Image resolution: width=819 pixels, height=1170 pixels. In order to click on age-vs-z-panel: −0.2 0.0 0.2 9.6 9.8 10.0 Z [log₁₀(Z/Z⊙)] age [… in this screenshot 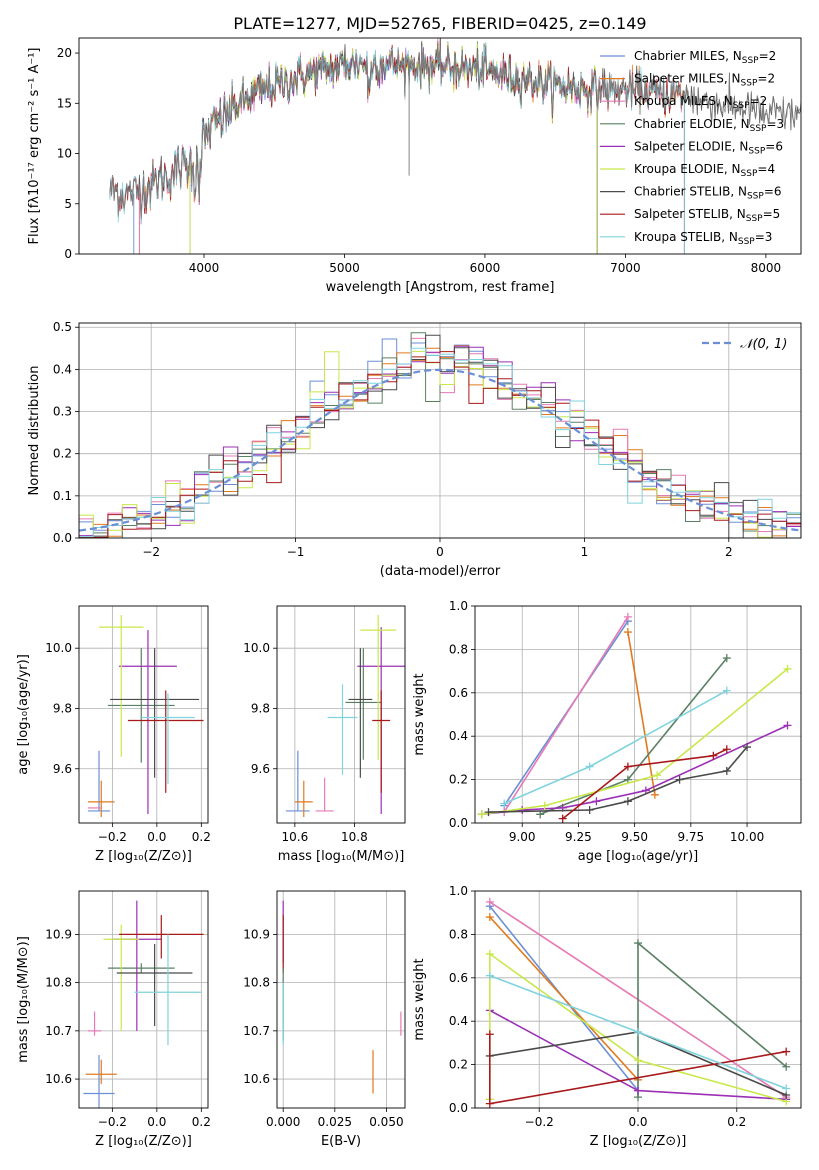, I will do `click(113, 734)`.